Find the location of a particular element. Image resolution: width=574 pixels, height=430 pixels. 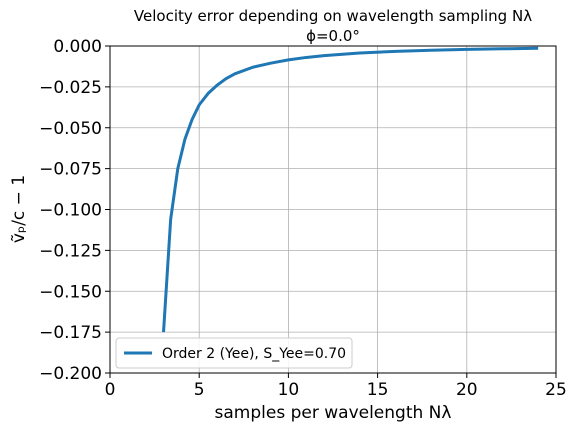

legend-box is located at coordinates (234, 353).